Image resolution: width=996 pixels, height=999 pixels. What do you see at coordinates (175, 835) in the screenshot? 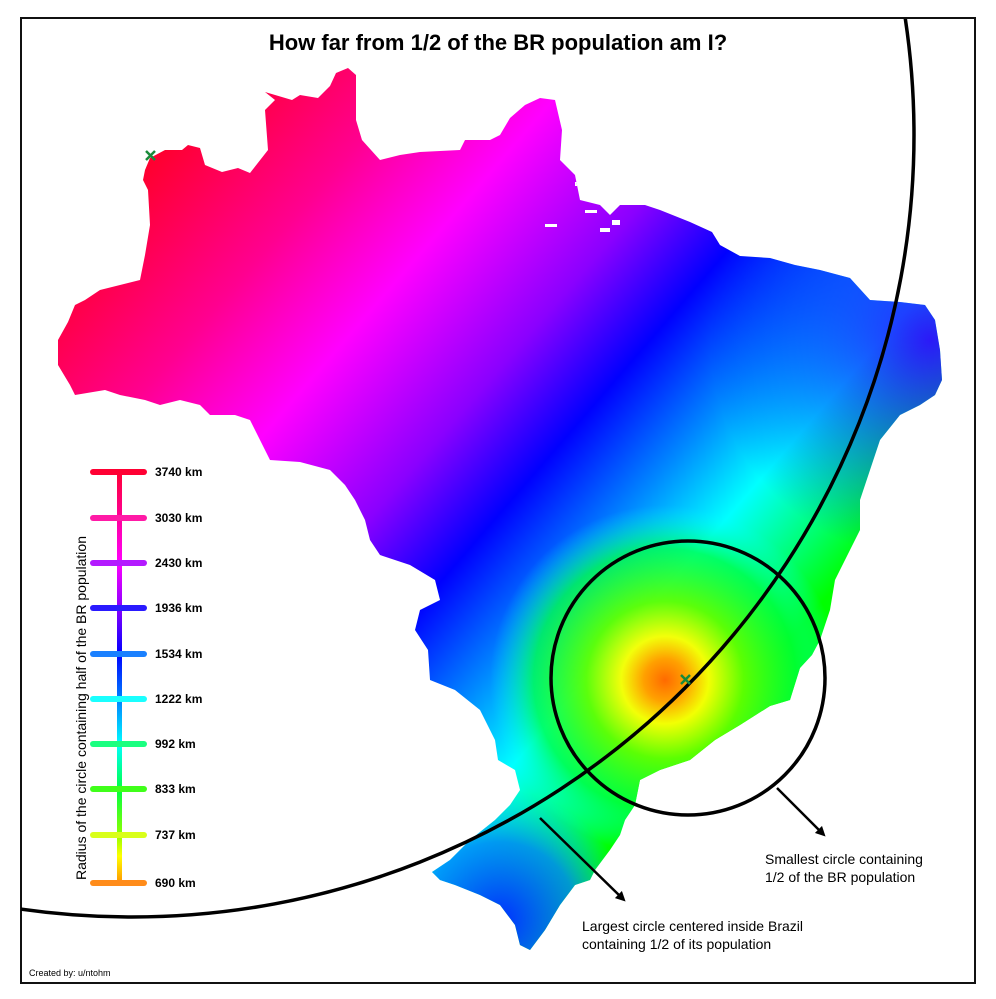
I see `colorbar-tick-label: 737 km` at bounding box center [175, 835].